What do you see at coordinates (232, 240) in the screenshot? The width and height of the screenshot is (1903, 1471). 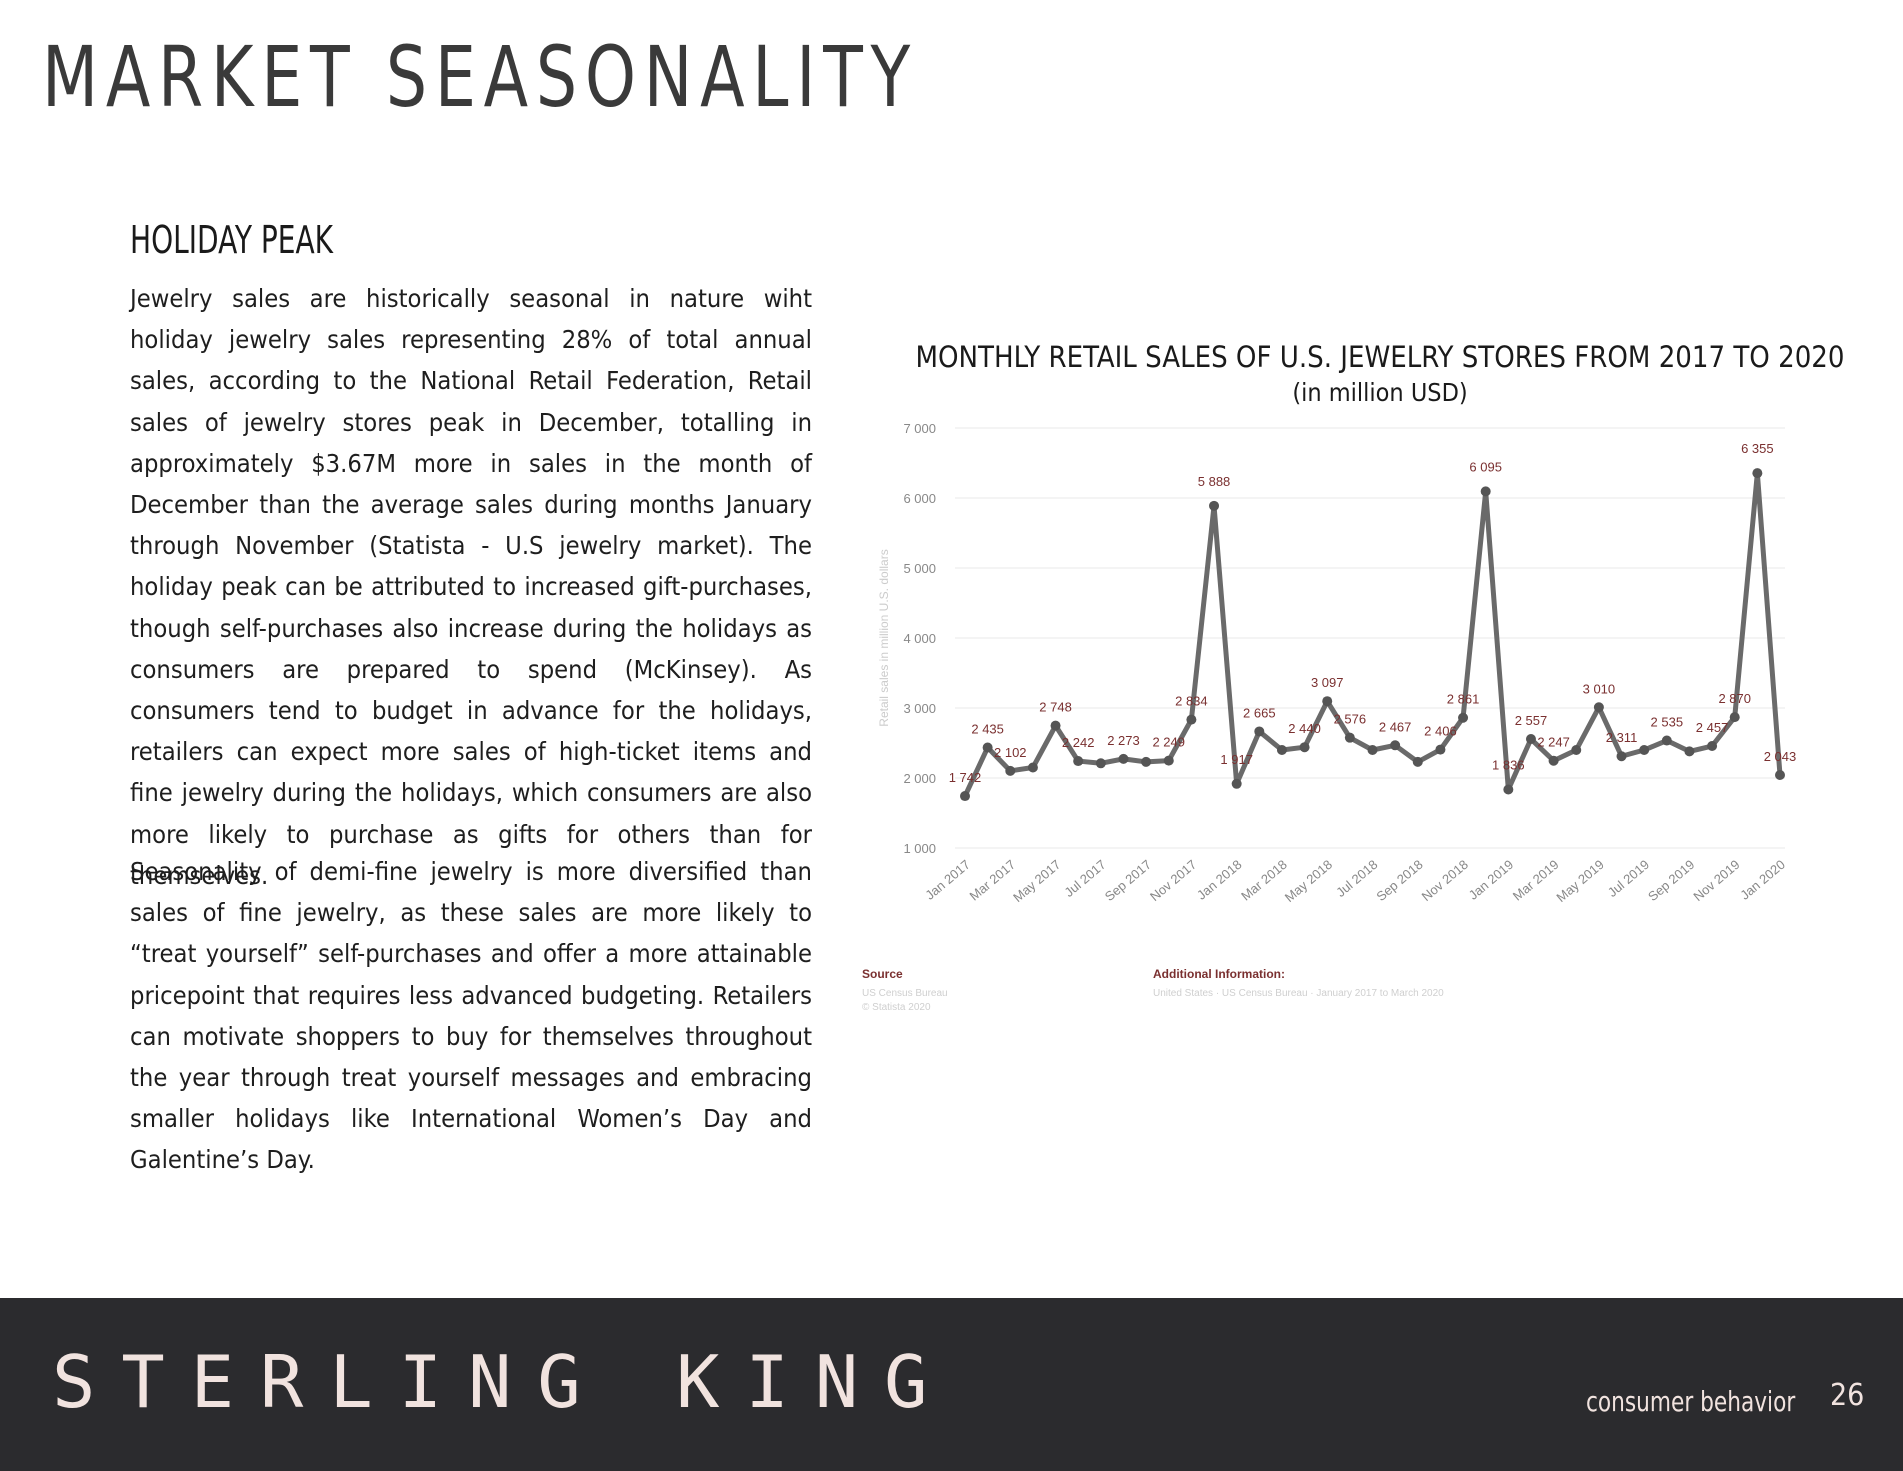 I see `section-heading: HOLIDAY PEAK` at bounding box center [232, 240].